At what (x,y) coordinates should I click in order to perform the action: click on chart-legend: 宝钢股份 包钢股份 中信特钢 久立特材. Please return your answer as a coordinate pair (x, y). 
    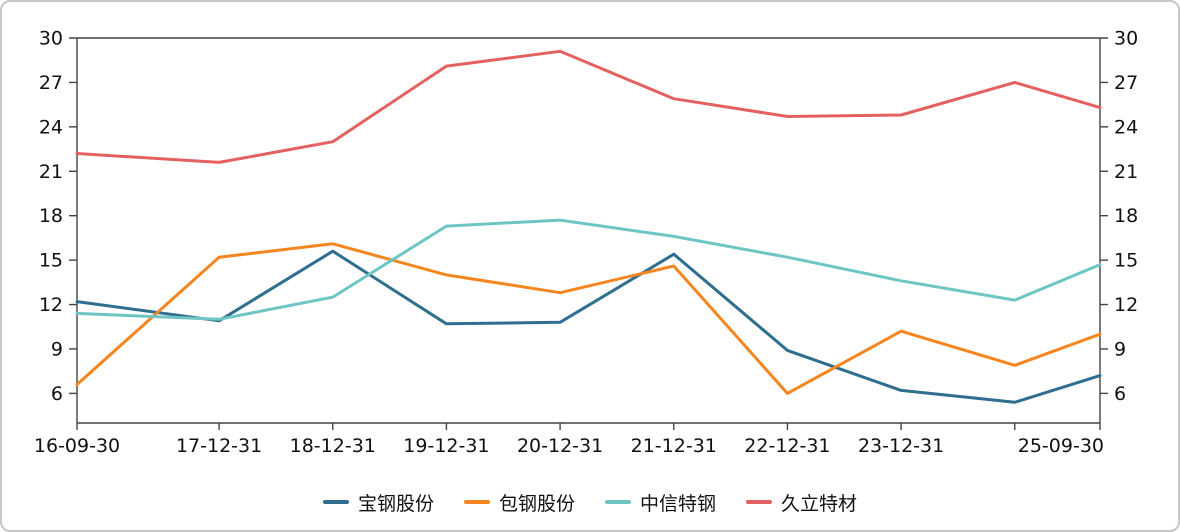
    Looking at the image, I should click on (590, 502).